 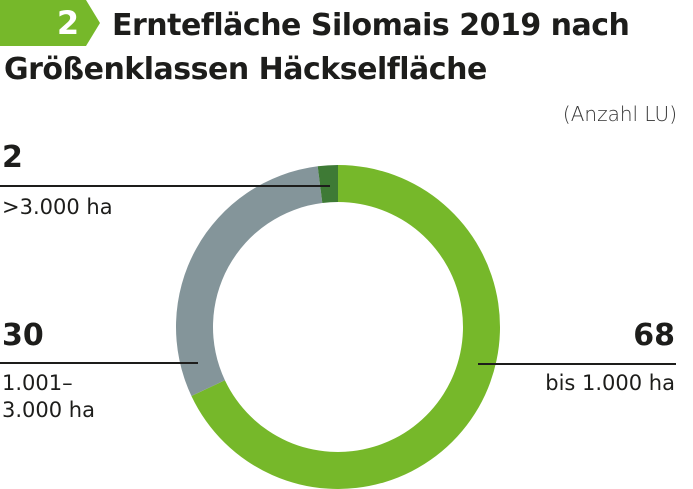 What do you see at coordinates (12, 157) in the screenshot?
I see `value-label-large: 2` at bounding box center [12, 157].